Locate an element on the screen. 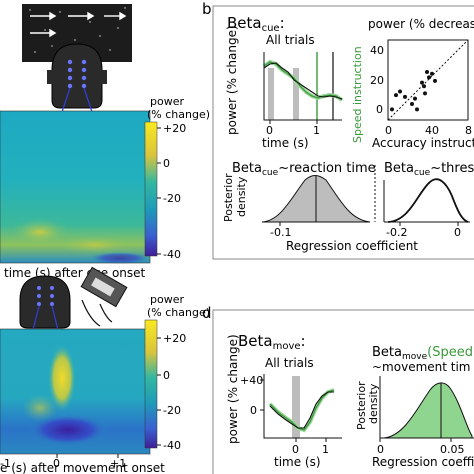 The height and width of the screenshot is (474, 474). colorbar-bottom-ticks: +20 0 -20 -40 is located at coordinates (171, 392).